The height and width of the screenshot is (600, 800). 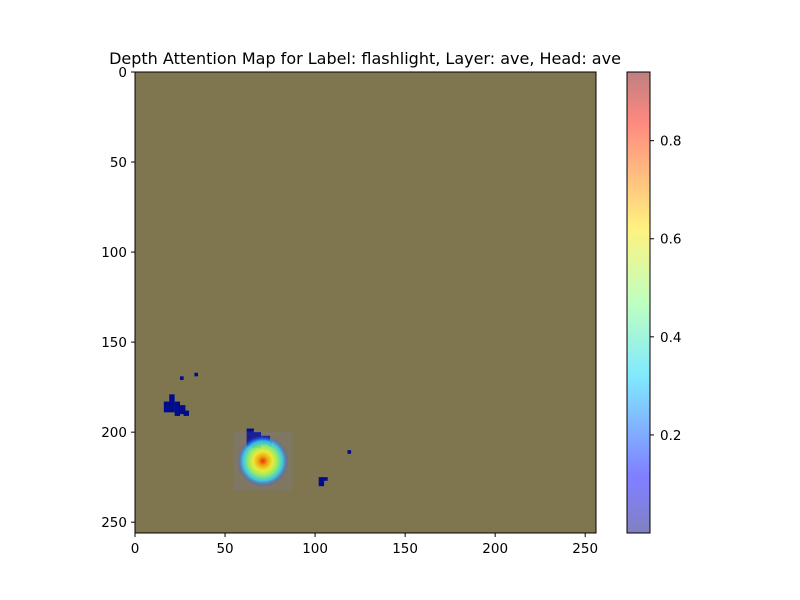 I want to click on colorbar-tick-label: 0.6, so click(x=670, y=240).